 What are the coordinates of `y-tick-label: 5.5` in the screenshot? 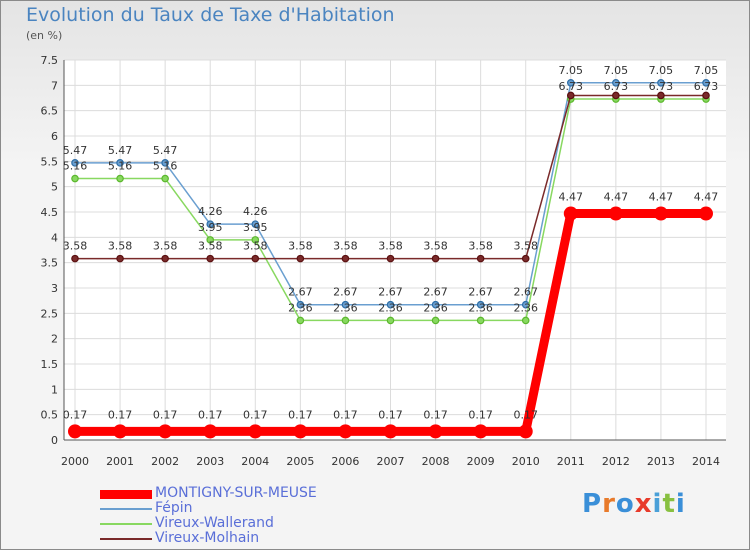 It's located at (50, 161).